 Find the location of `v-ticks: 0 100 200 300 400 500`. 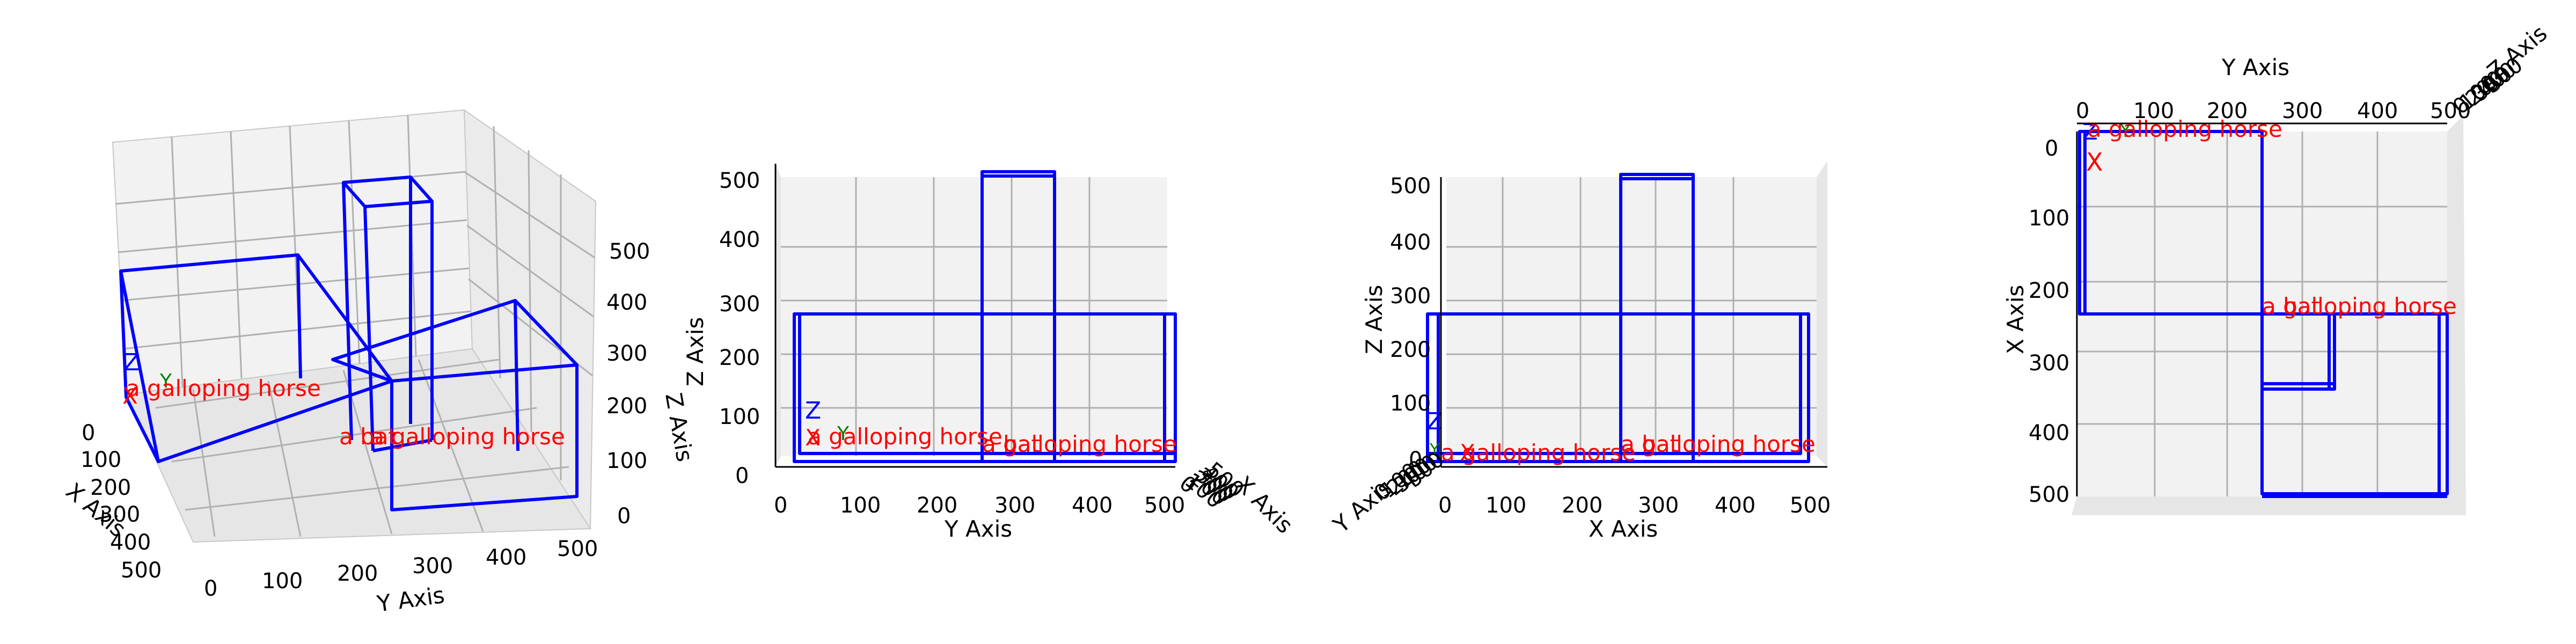

v-ticks: 0 100 200 300 400 500 is located at coordinates (2049, 321).